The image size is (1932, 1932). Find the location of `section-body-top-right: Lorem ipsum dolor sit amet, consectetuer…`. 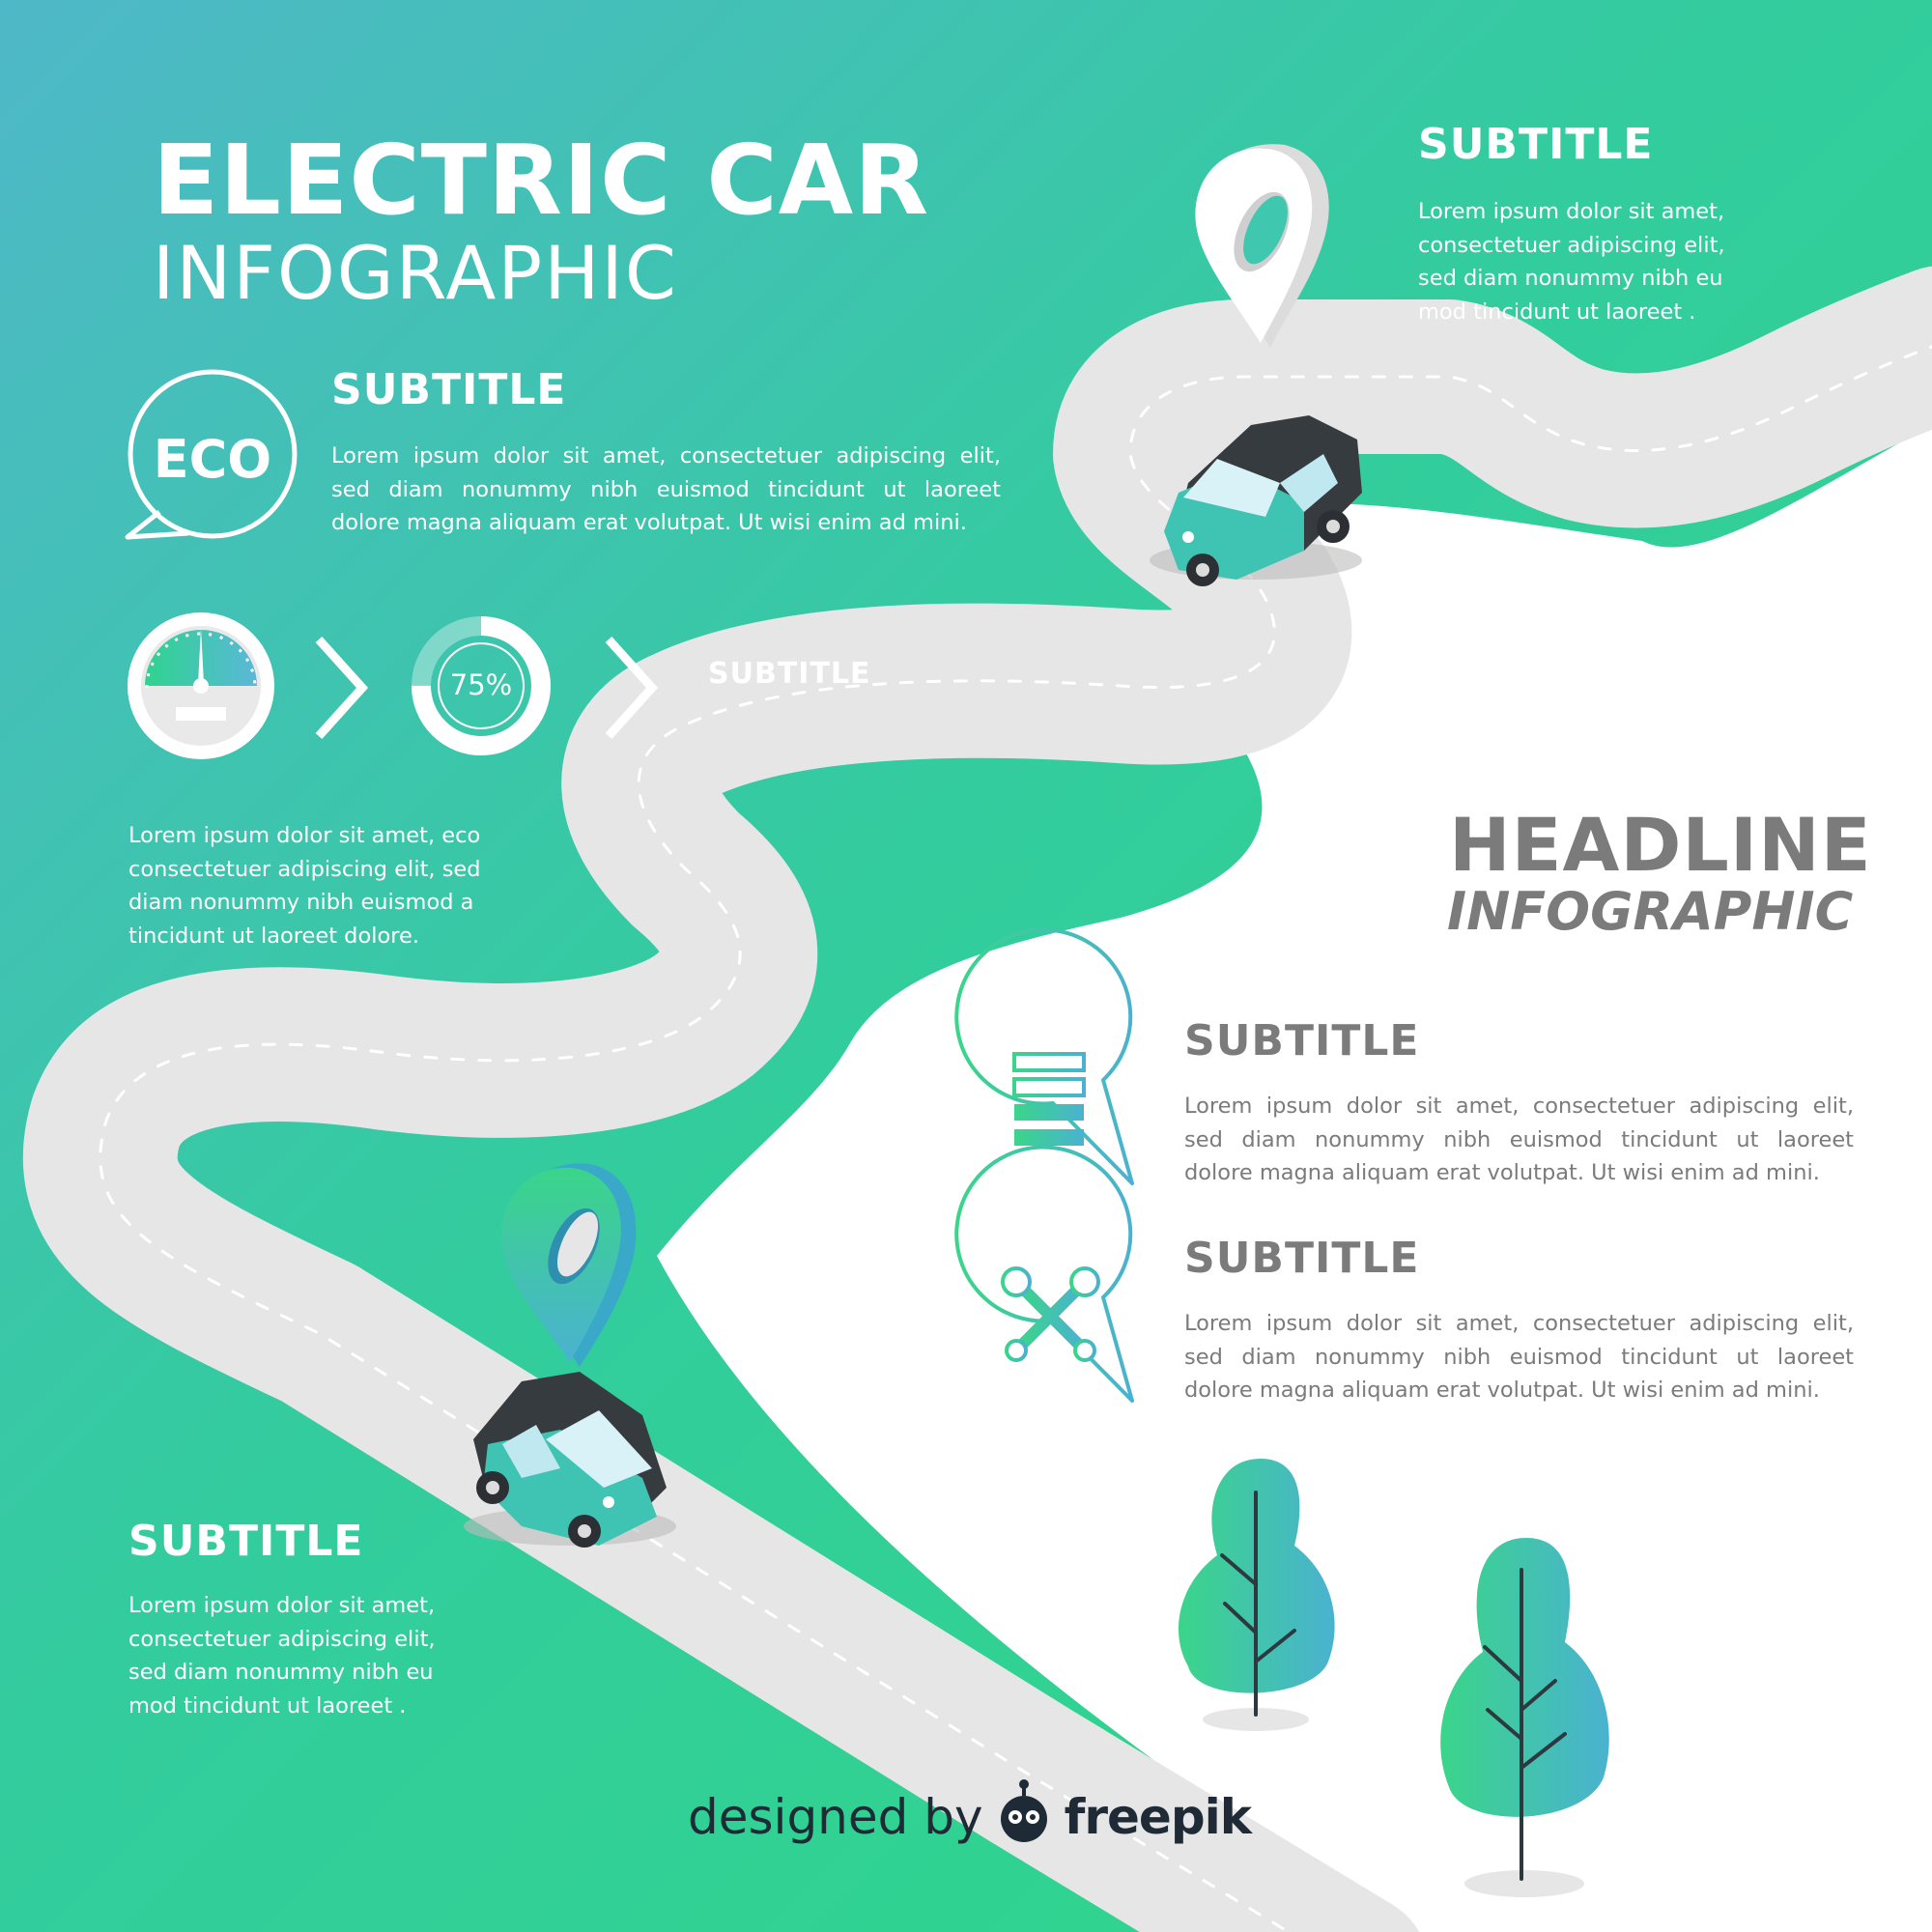

section-body-top-right: Lorem ipsum dolor sit amet, consectetuer… is located at coordinates (1571, 262).